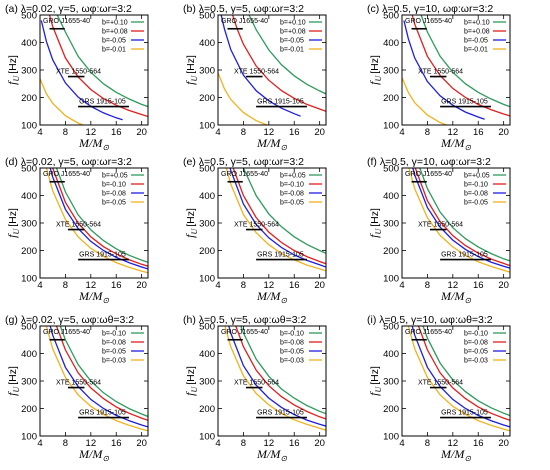 This screenshot has width=550, height=470. What do you see at coordinates (292, 361) in the screenshot?
I see `legend-label: b=-0.03` at bounding box center [292, 361].